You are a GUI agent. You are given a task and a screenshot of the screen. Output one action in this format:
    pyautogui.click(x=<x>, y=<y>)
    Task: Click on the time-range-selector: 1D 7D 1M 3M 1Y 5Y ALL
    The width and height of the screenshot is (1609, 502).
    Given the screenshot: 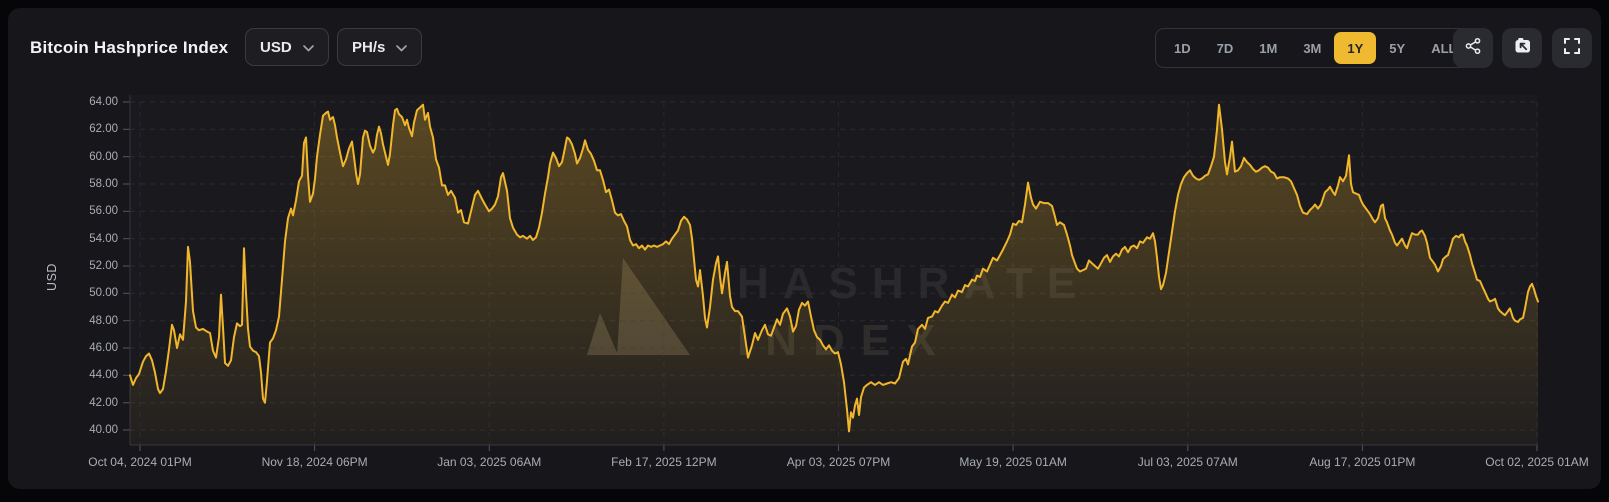 What is the action you would take?
    pyautogui.click(x=1315, y=48)
    